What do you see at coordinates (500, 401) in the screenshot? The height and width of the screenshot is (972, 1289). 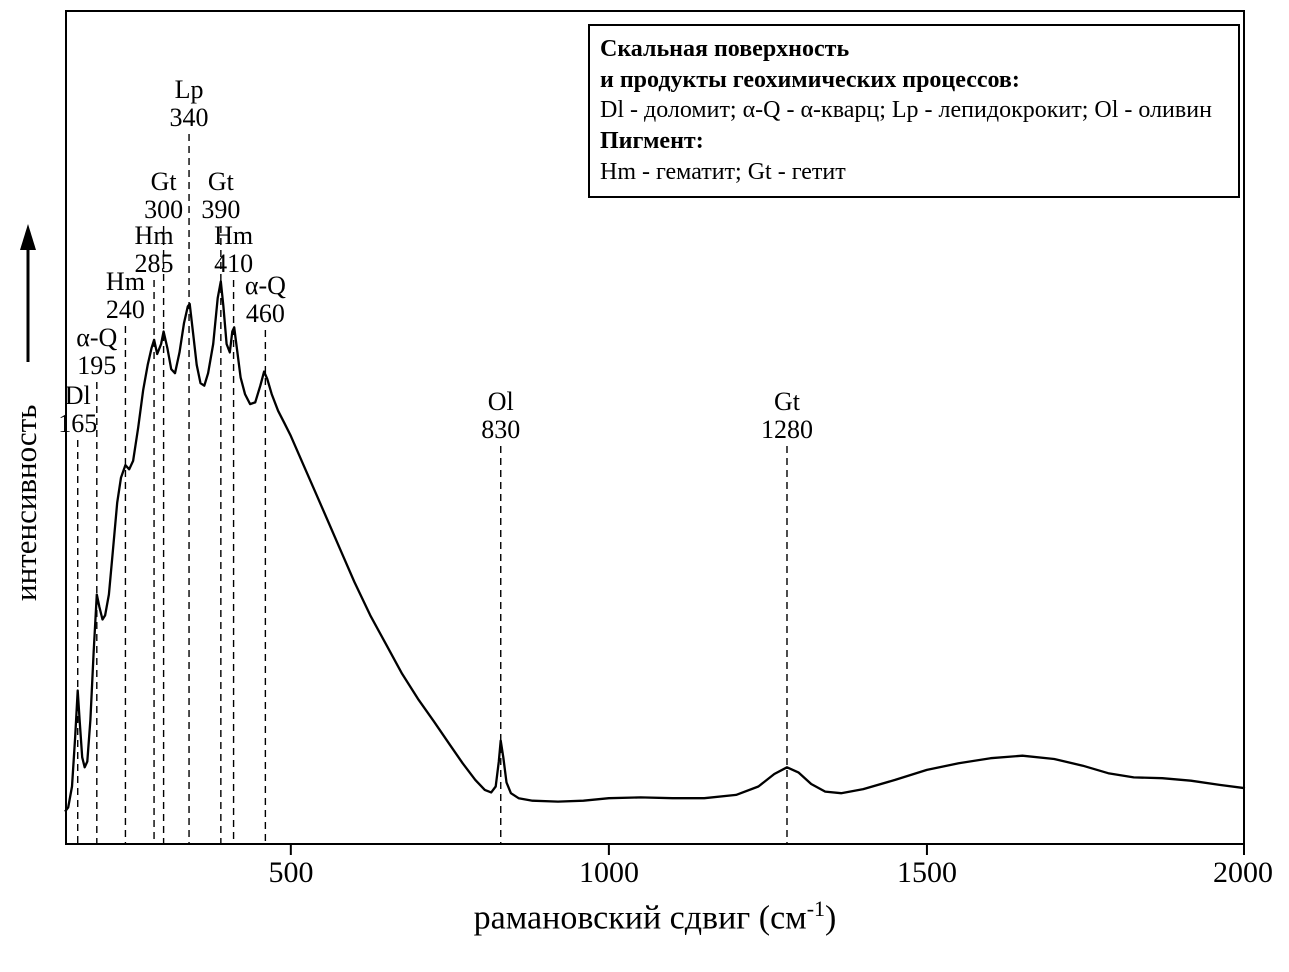 I see `peak-mineral-code: Ol` at bounding box center [500, 401].